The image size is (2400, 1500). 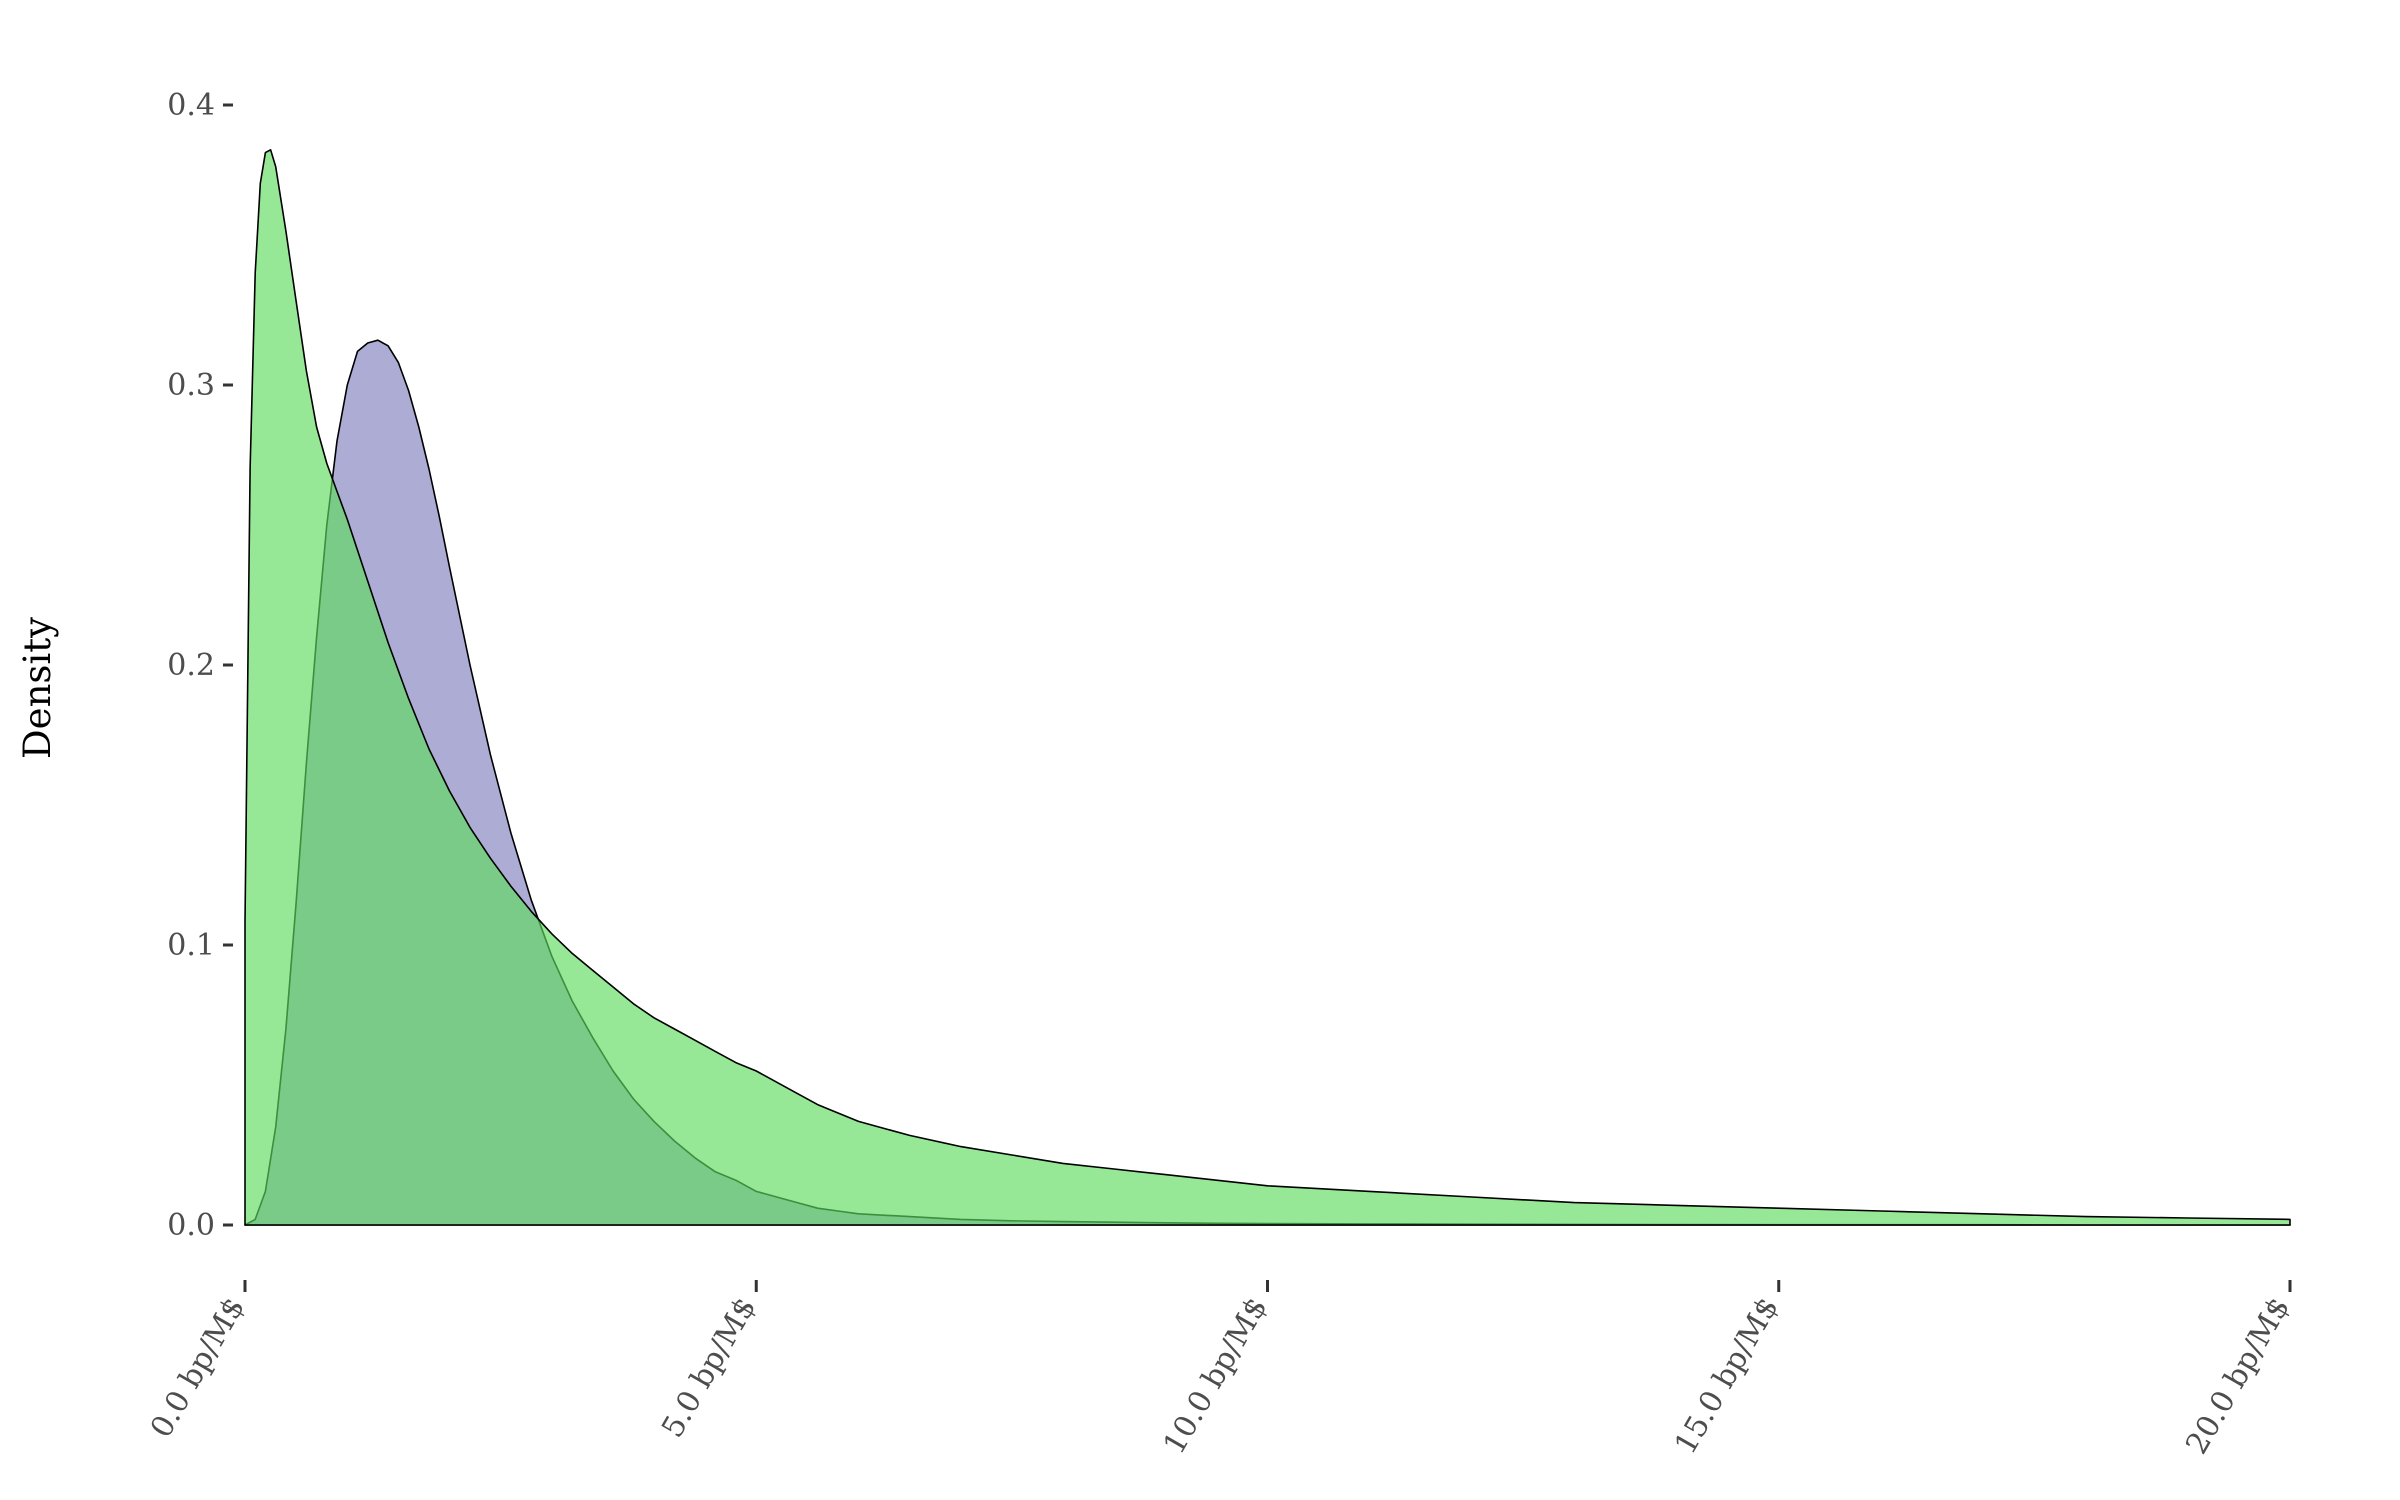 What do you see at coordinates (2238, 1376) in the screenshot?
I see `x-tick-label: 20.0 bp/M$` at bounding box center [2238, 1376].